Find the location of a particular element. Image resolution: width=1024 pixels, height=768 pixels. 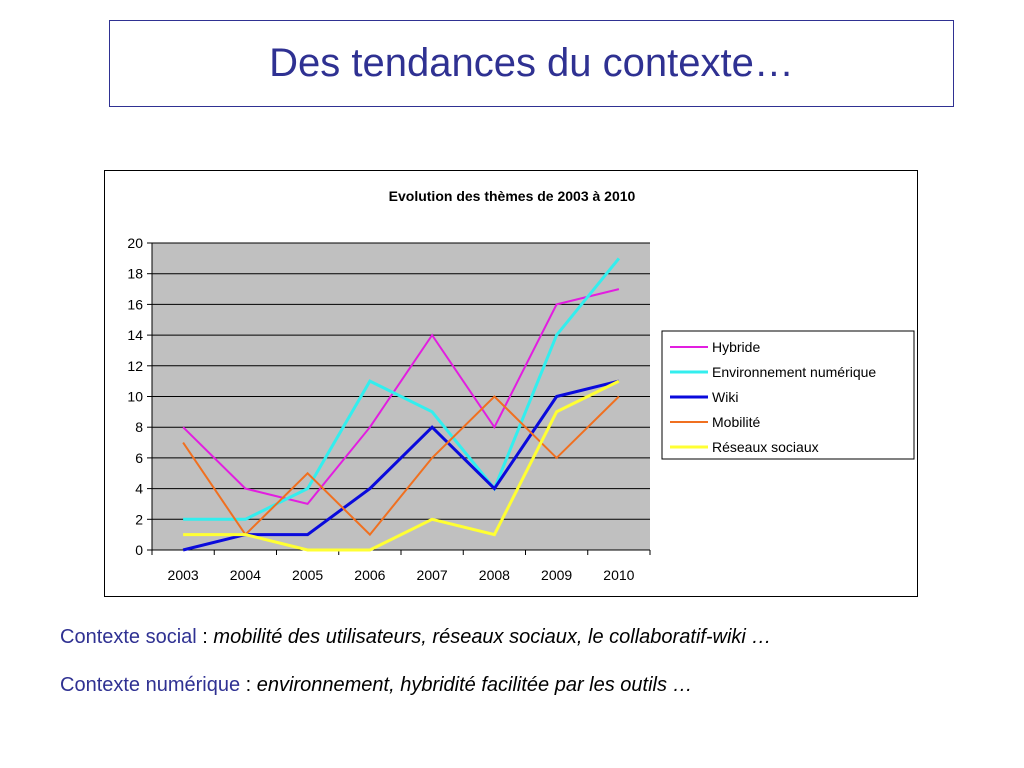

x-tick-label: 2003 is located at coordinates (183, 575).